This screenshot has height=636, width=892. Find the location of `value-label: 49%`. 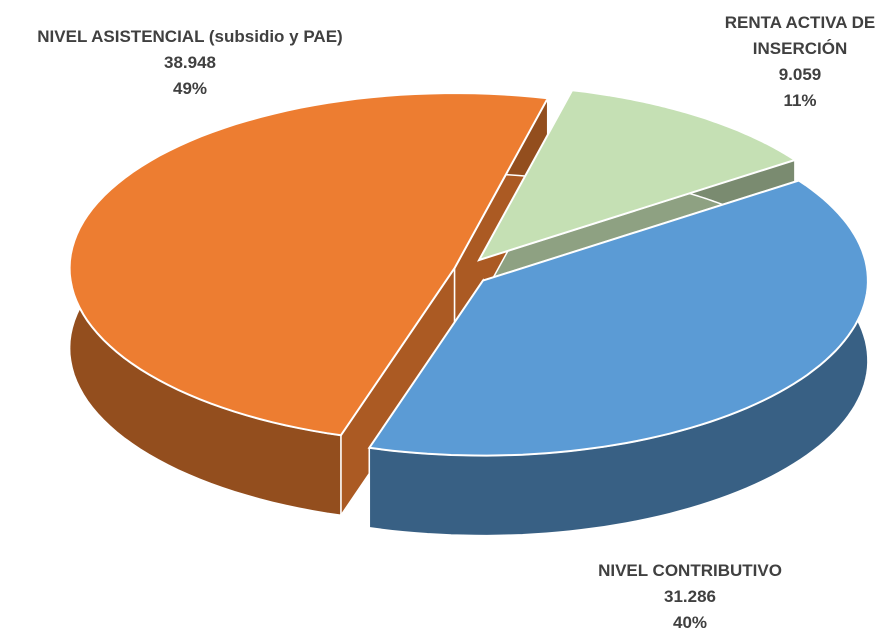

value-label: 49% is located at coordinates (190, 88).